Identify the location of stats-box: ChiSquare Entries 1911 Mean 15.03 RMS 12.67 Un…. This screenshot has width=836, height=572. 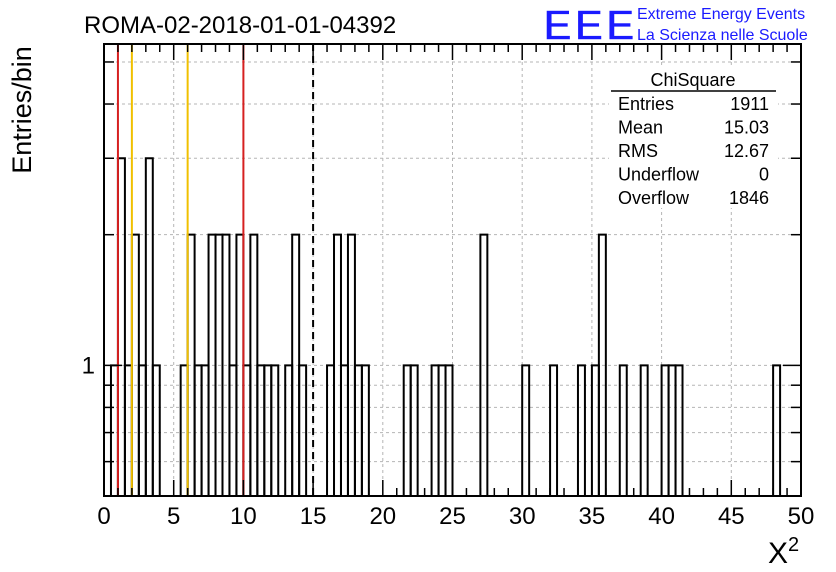
(693, 137).